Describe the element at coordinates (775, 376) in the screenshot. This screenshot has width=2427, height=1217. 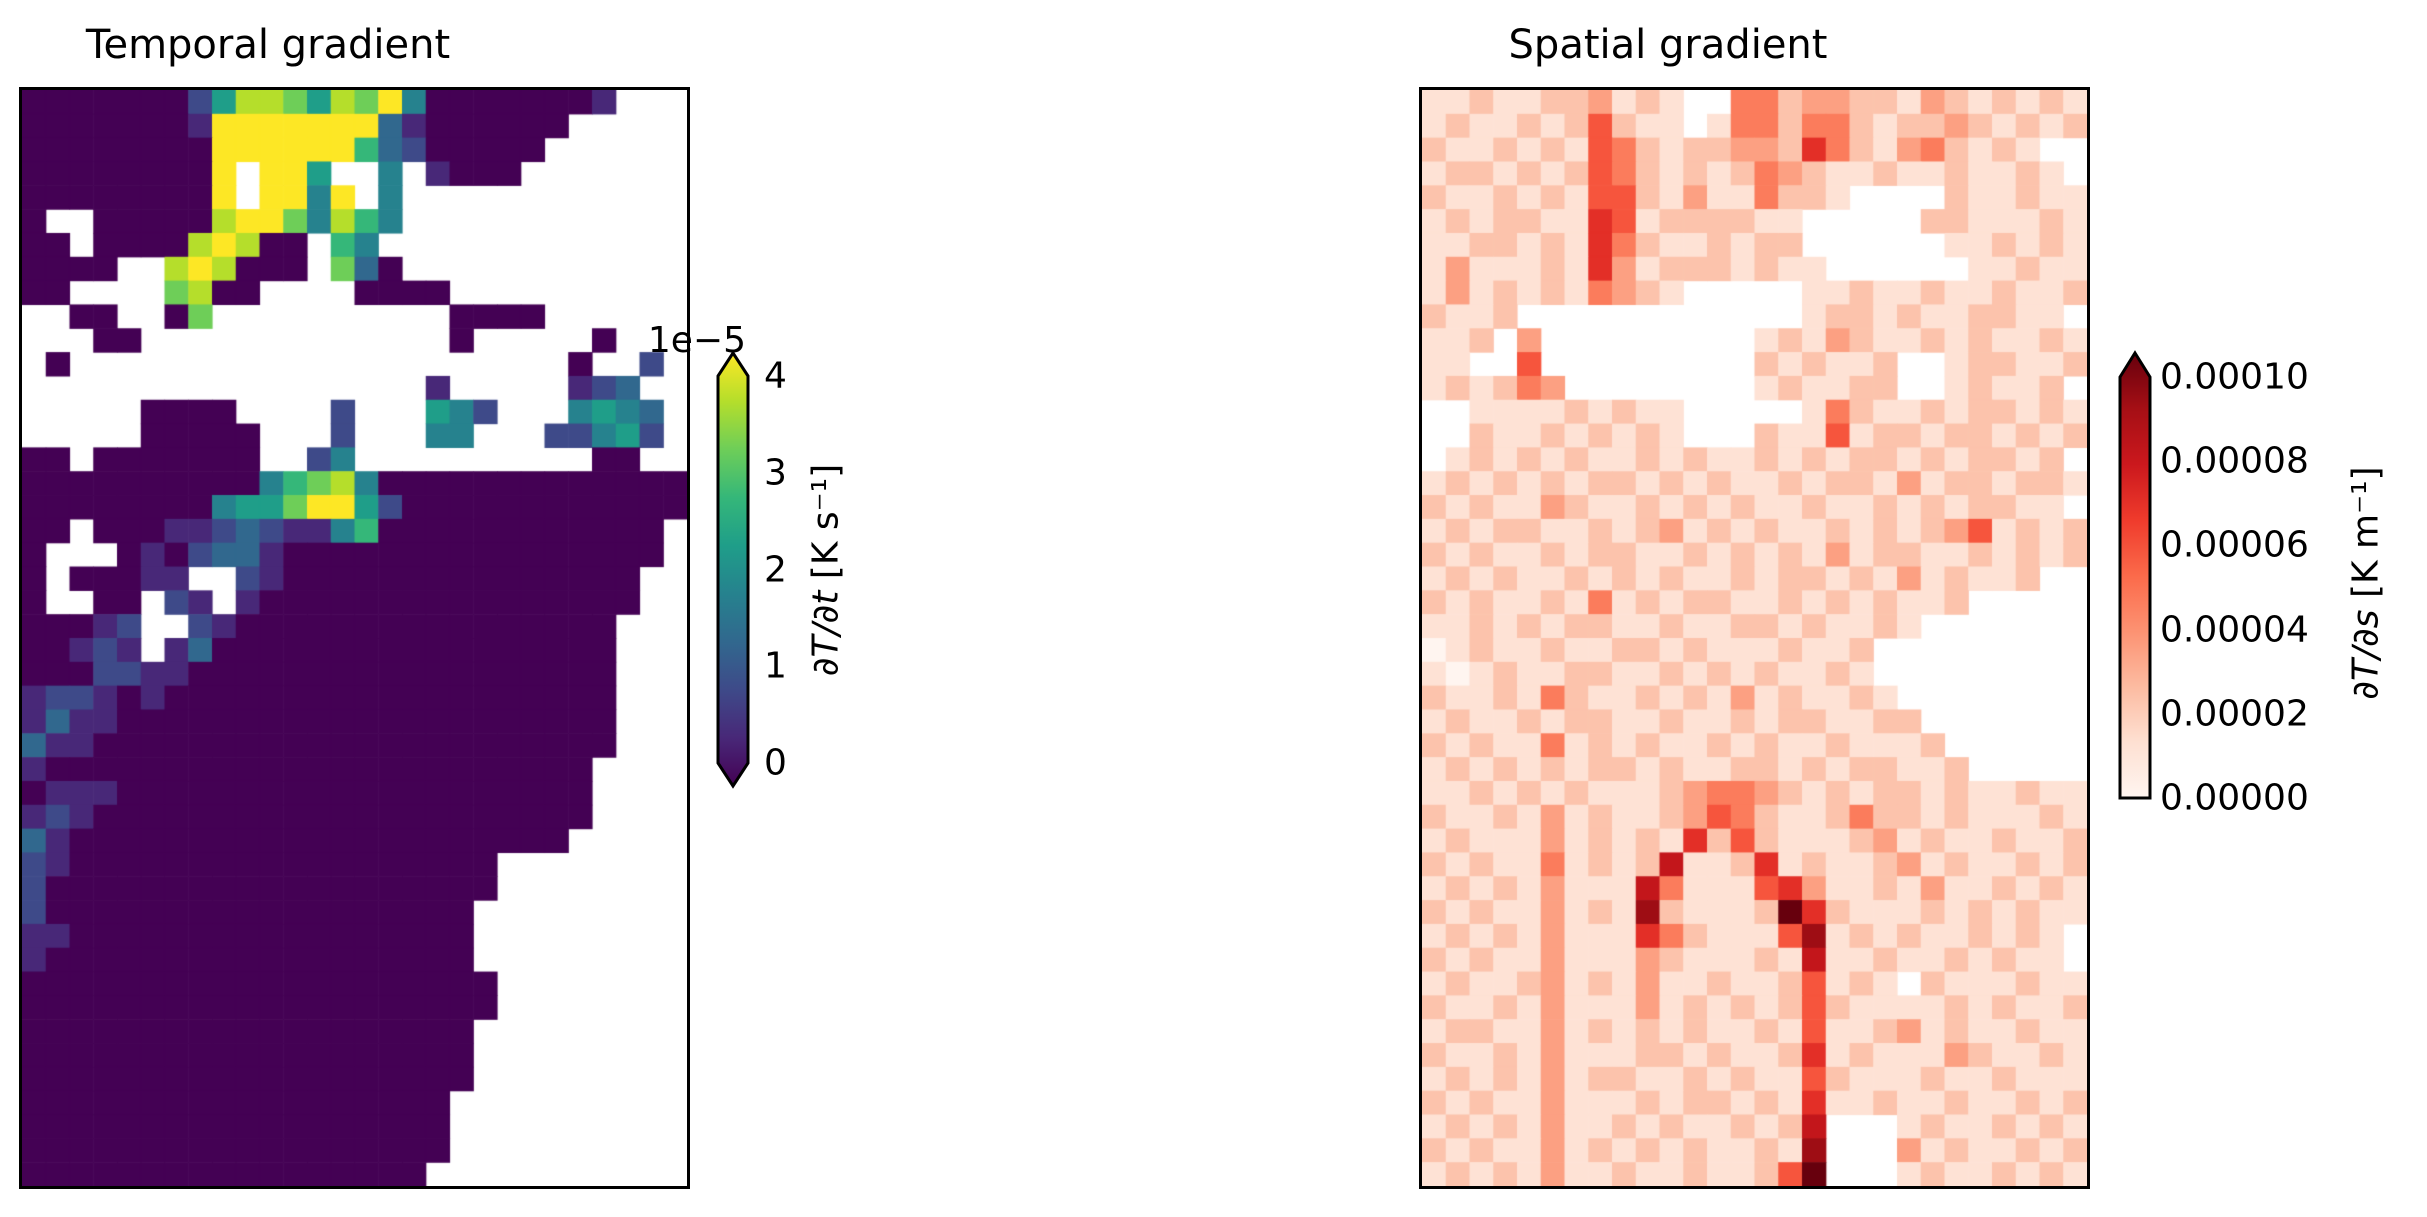
I see `temporal-colorbar-tick: 4` at that location.